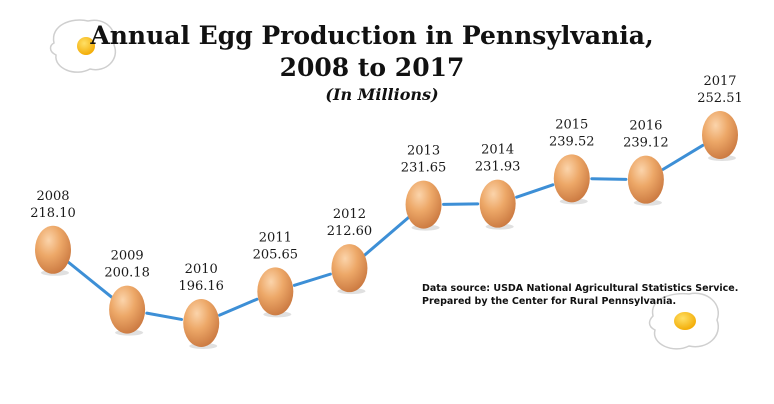  What do you see at coordinates (349, 214) in the screenshot?
I see `year-label: 2012` at bounding box center [349, 214].